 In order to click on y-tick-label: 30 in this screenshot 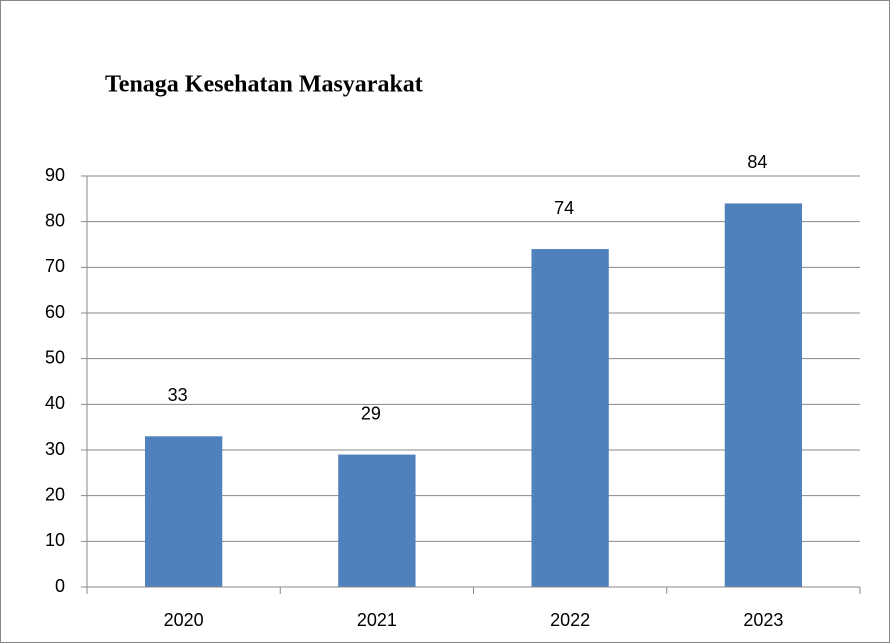, I will do `click(55, 449)`.